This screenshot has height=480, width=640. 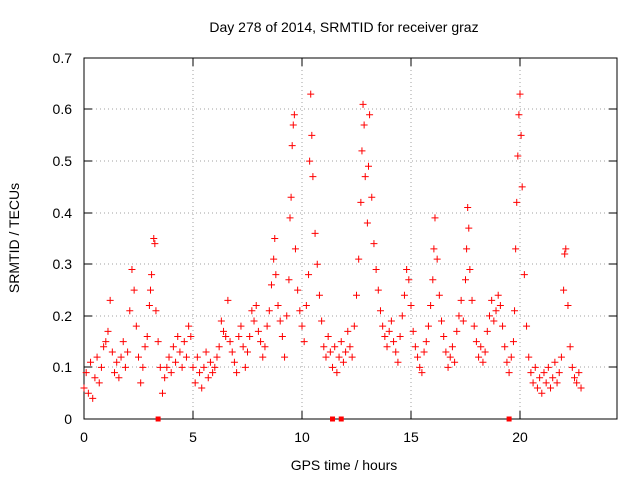 What do you see at coordinates (63, 161) in the screenshot?
I see `y-tick-label: 0.5` at bounding box center [63, 161].